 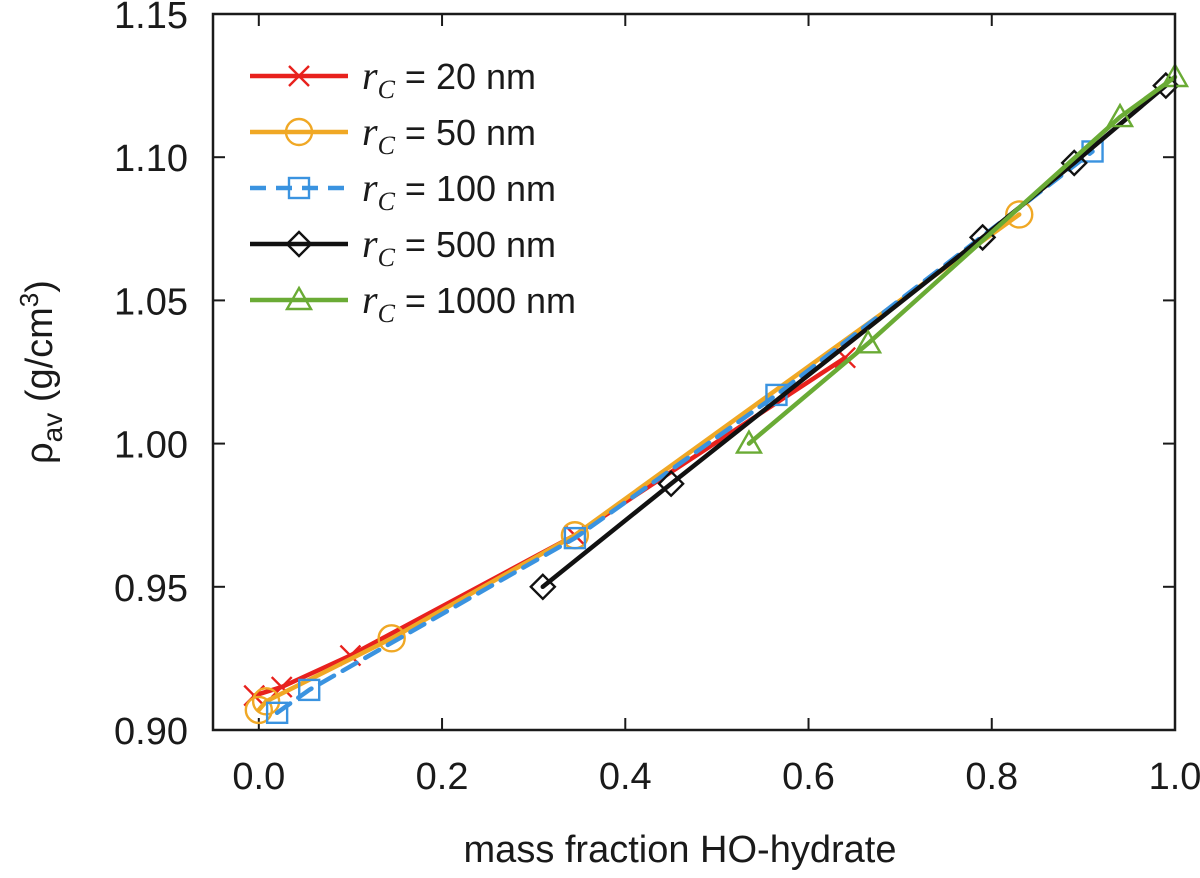 What do you see at coordinates (490, 300) in the screenshot?
I see `legend-text: = 1000 nm` at bounding box center [490, 300].